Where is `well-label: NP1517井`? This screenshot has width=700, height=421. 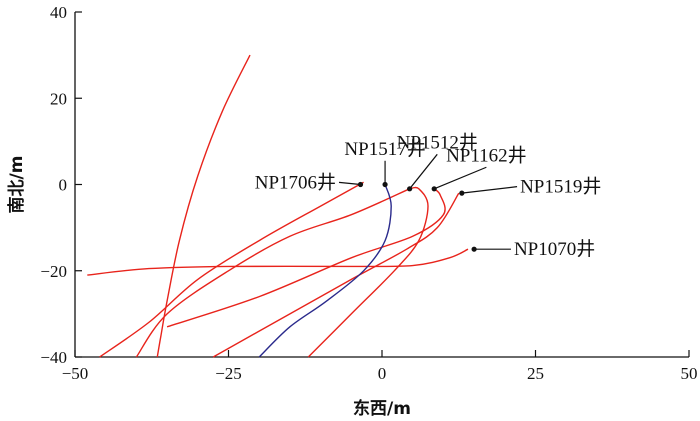 well-label: NP1517井 is located at coordinates (384, 149).